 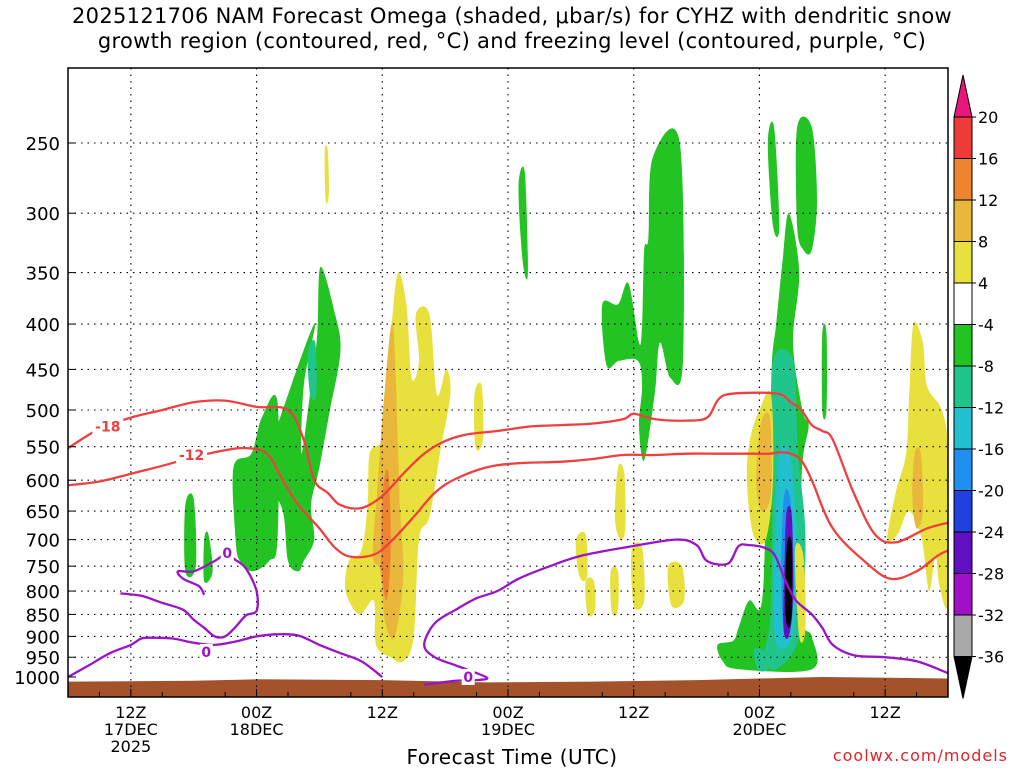 What do you see at coordinates (991, 491) in the screenshot?
I see `colorbar-label: -20` at bounding box center [991, 491].